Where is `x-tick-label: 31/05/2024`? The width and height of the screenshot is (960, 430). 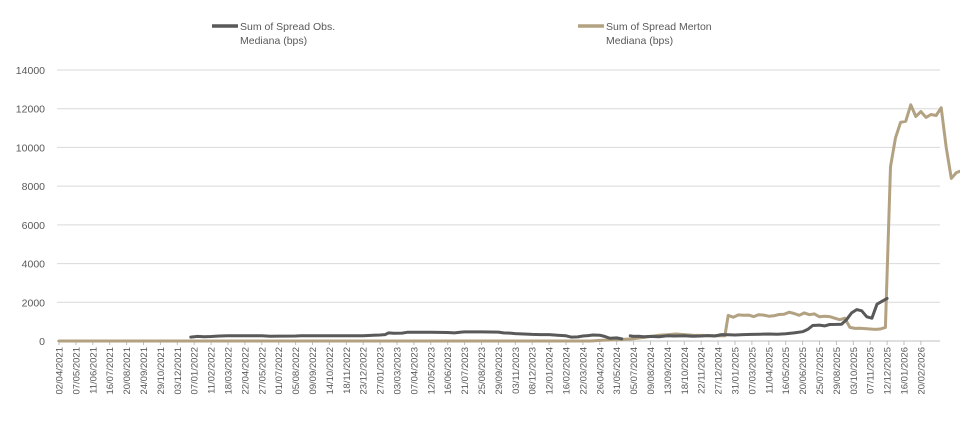
x-tick-label: 31/05/2024 is located at coordinates (617, 371).